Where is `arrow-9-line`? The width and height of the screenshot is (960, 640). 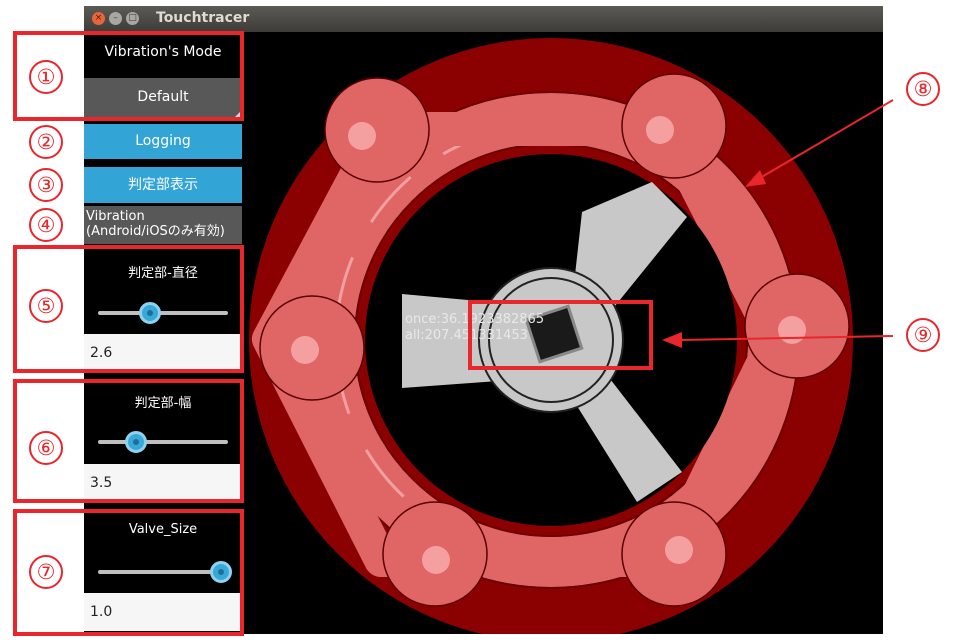 arrow-9-line is located at coordinates (786, 338).